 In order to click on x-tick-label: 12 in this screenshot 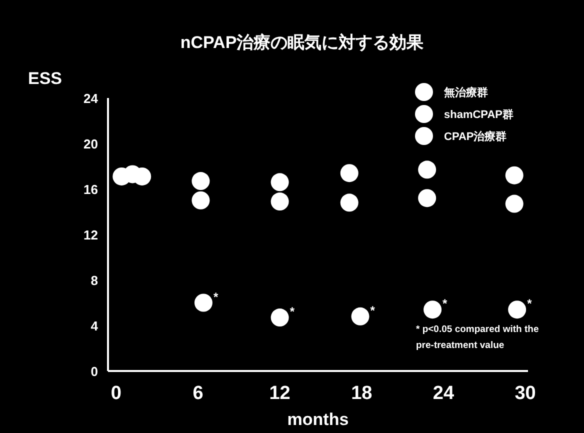, I will do `click(279, 393)`.